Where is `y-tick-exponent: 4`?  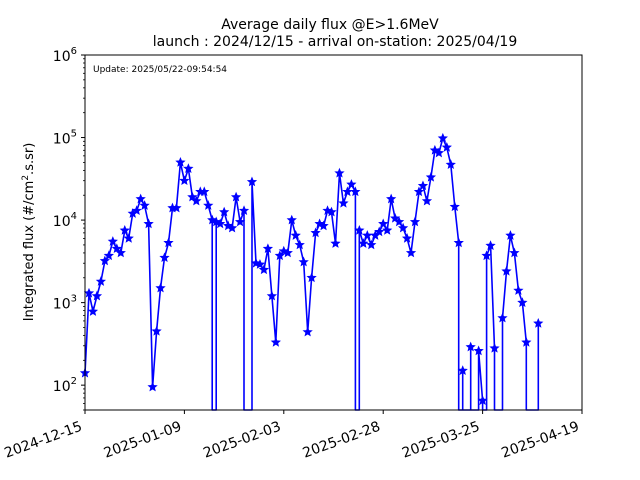 y-tick-exponent: 4 is located at coordinates (74, 216).